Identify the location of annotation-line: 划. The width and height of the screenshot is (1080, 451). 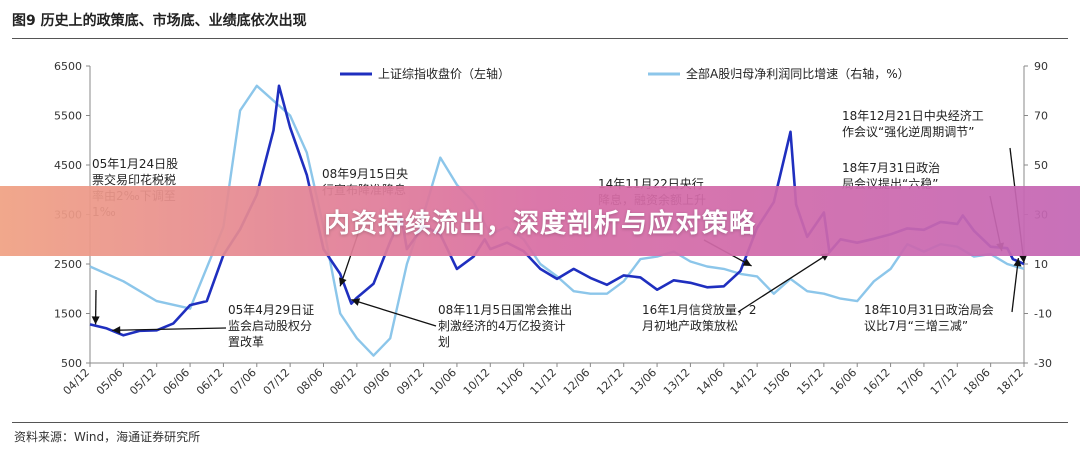
(444, 342).